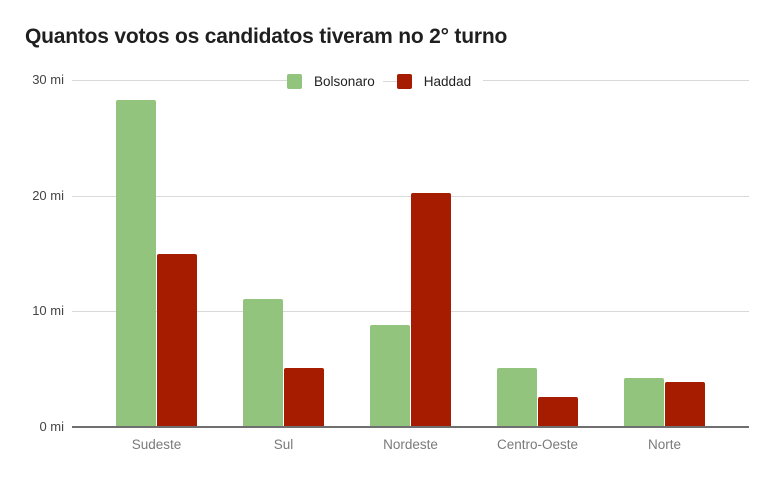 Image resolution: width=774 pixels, height=479 pixels. Describe the element at coordinates (48, 195) in the screenshot. I see `y-tick-20: 20 mi` at that location.